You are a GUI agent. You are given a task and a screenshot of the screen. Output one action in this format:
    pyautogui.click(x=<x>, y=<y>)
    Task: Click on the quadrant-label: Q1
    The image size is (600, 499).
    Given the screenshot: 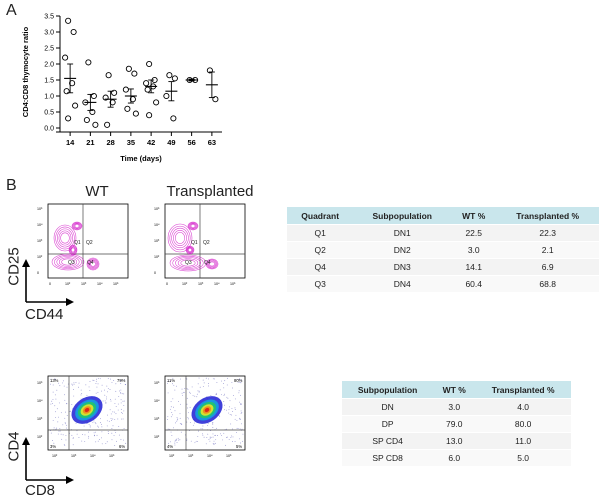 What is the action you would take?
    pyautogui.click(x=194, y=243)
    